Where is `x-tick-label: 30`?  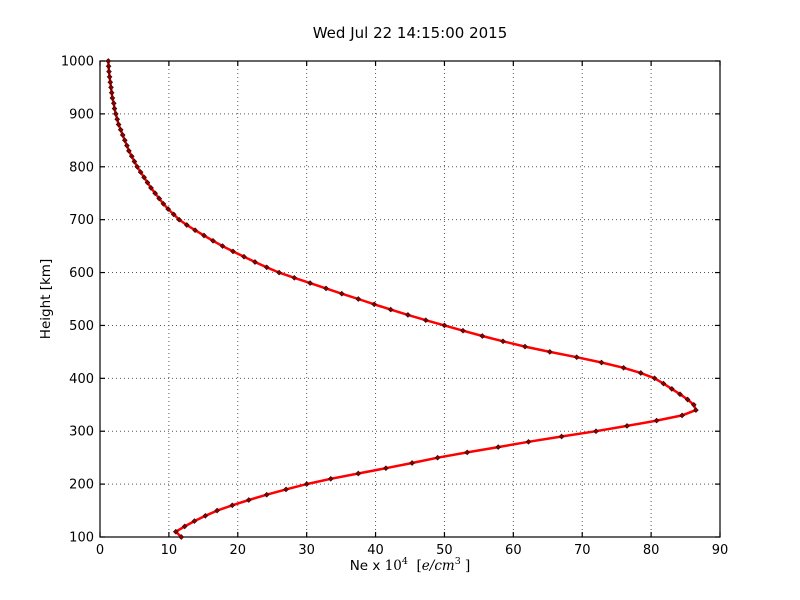
x-tick-label: 30 is located at coordinates (306, 550).